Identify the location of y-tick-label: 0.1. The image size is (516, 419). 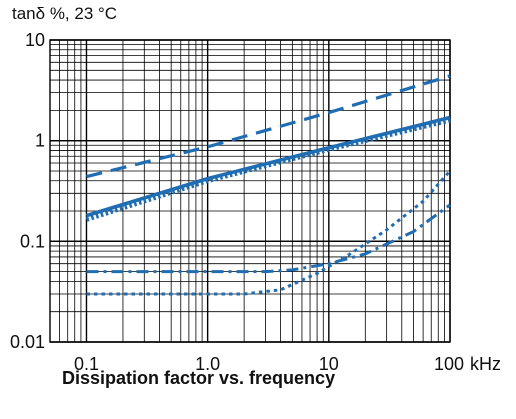
(32, 241).